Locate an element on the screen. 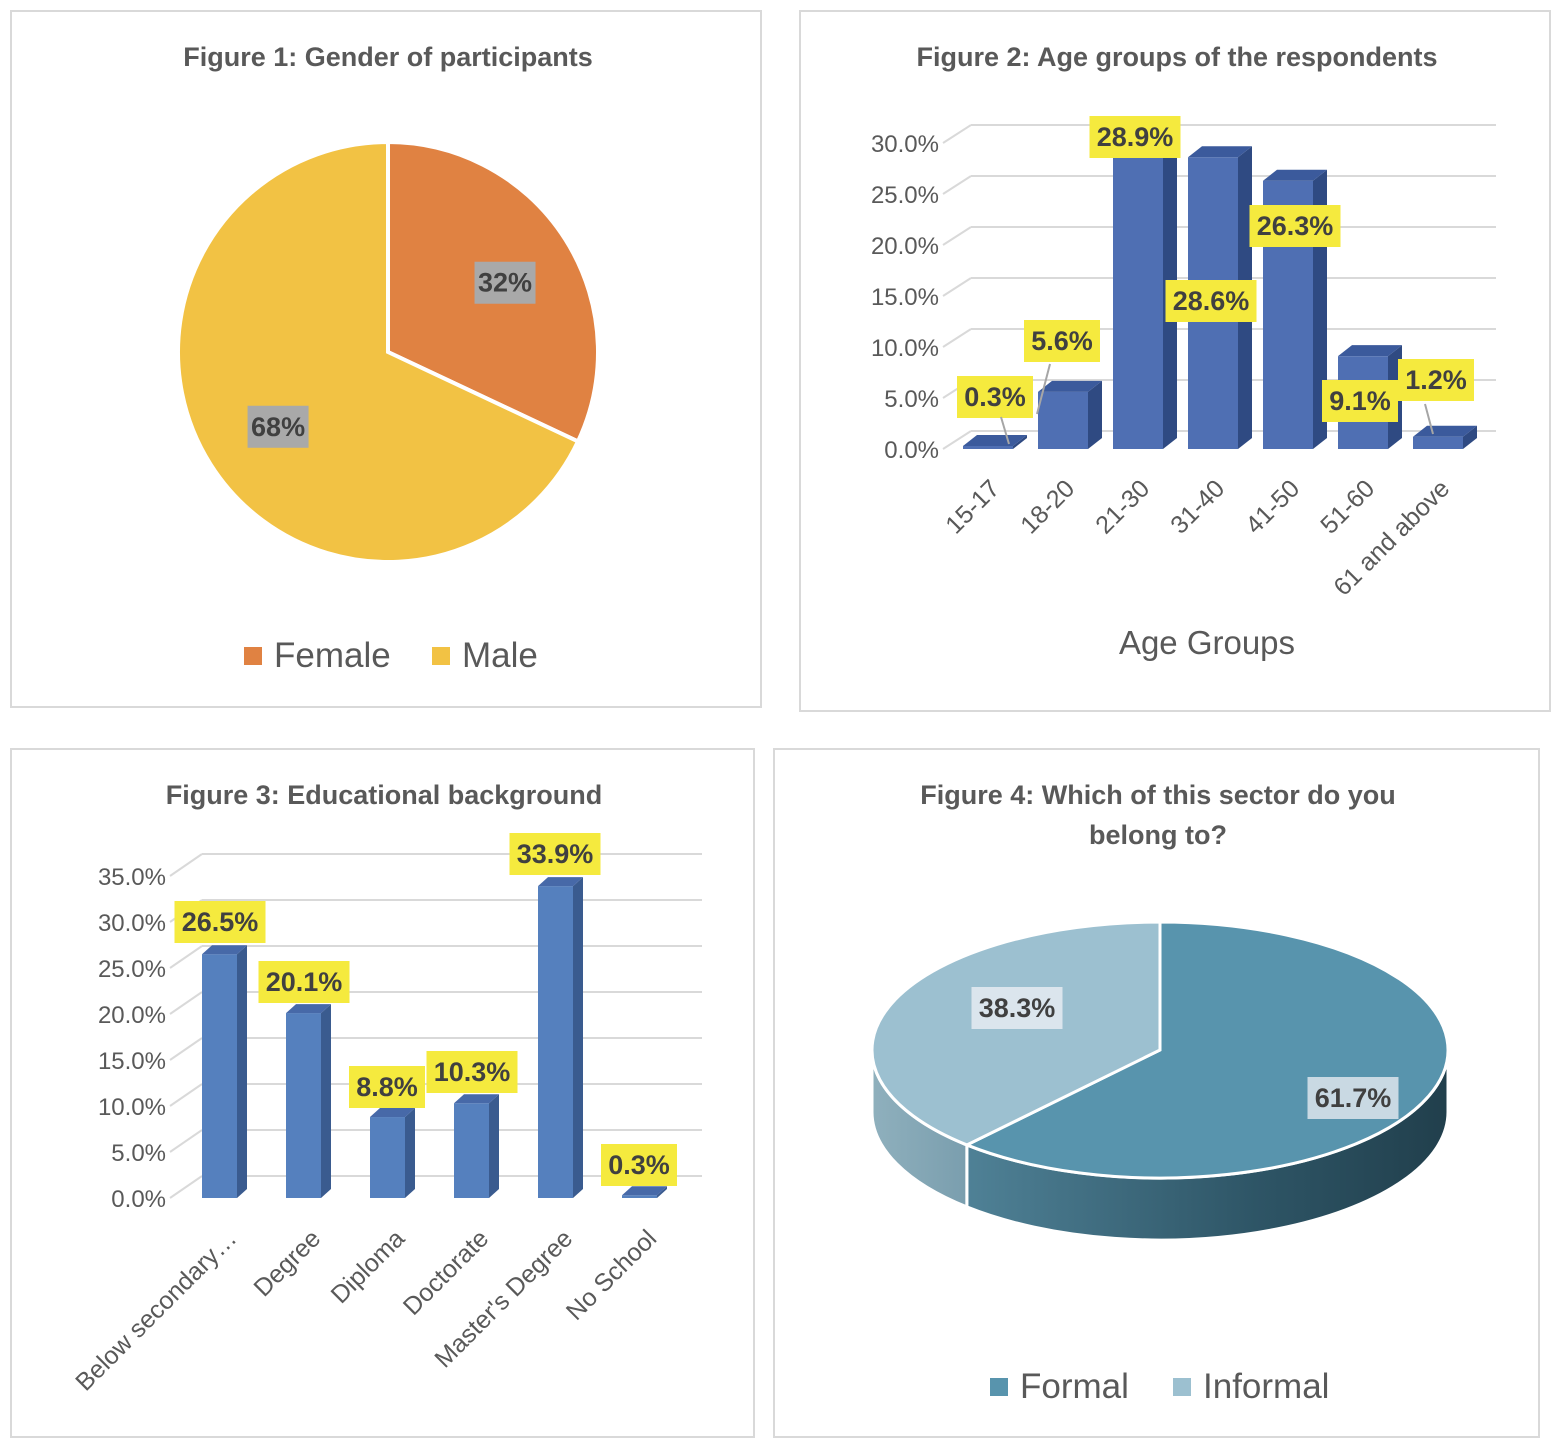  y-tick-label: 30.0% is located at coordinates (905, 144).